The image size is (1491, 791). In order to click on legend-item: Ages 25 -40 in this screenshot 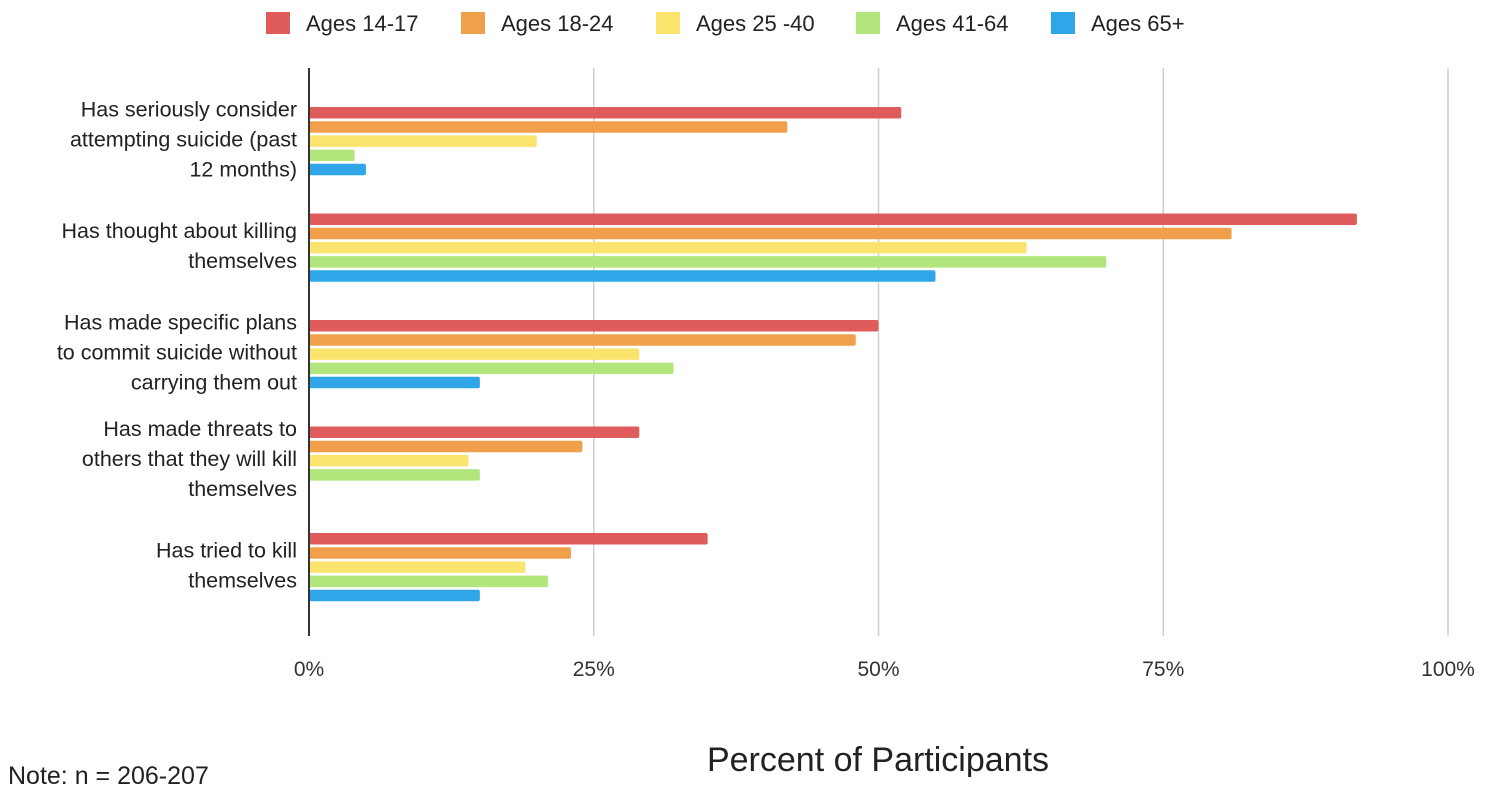, I will do `click(735, 23)`.